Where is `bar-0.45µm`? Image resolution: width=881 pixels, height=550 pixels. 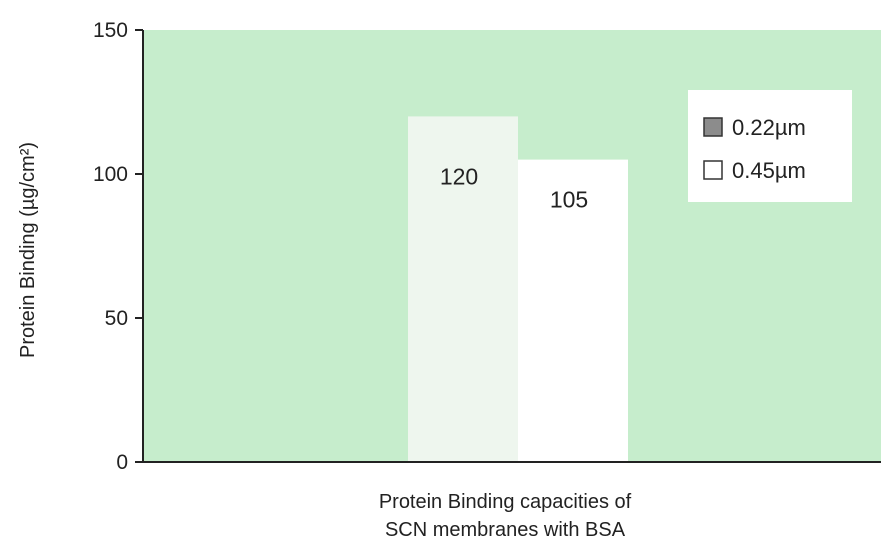
bar-0.45µm is located at coordinates (573, 310).